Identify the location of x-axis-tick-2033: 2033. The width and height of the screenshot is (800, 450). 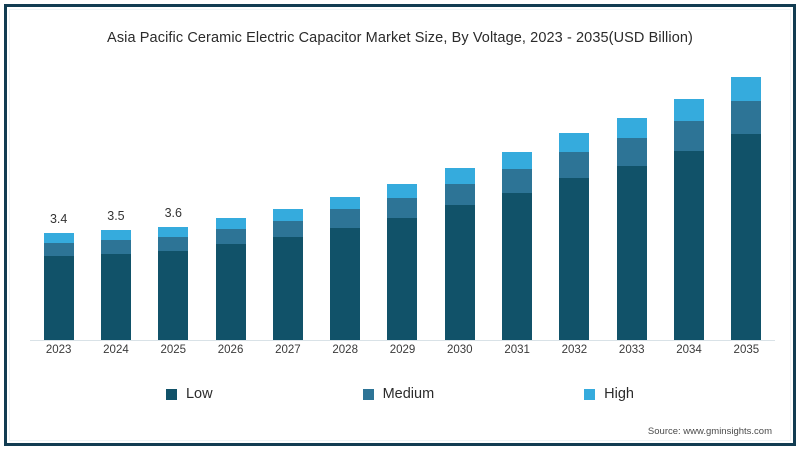
(631, 350).